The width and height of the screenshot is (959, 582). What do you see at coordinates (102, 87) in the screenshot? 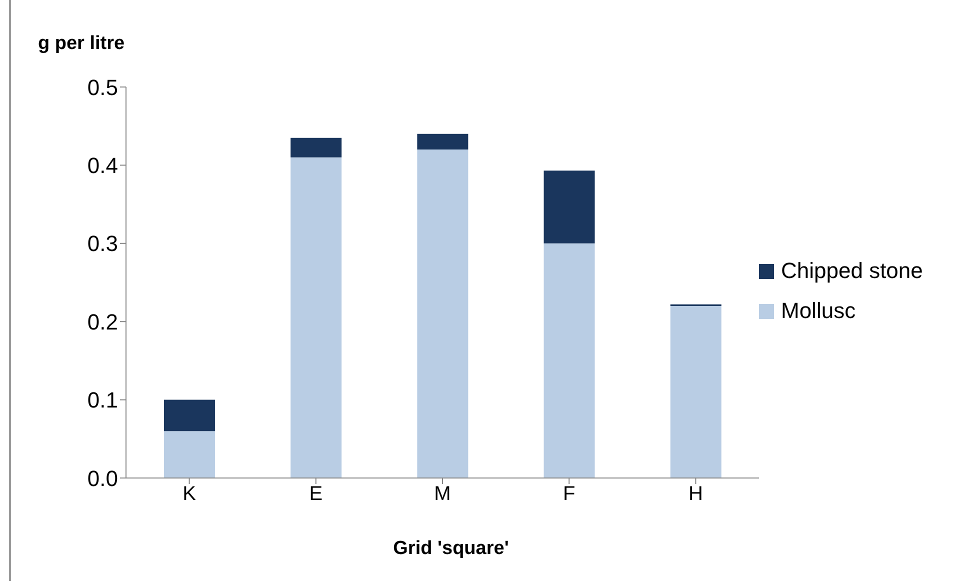
I see `y-tick-label: 0.5` at bounding box center [102, 87].